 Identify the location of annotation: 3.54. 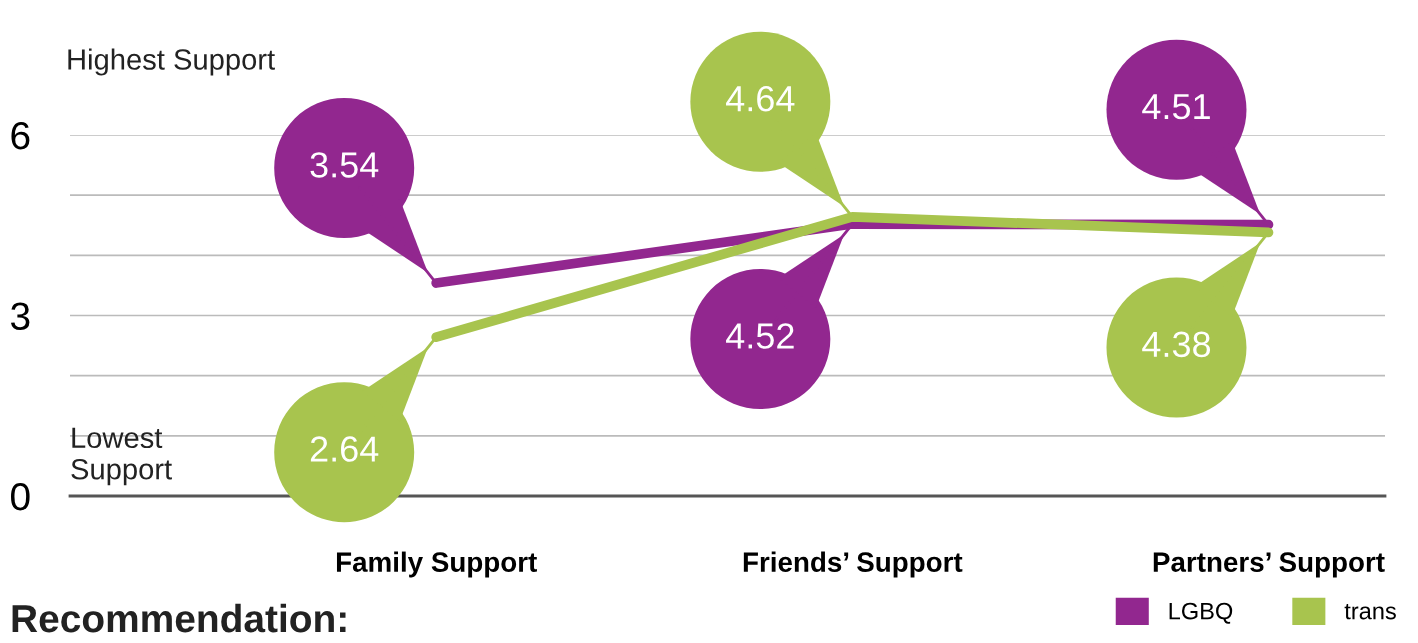
(344, 165).